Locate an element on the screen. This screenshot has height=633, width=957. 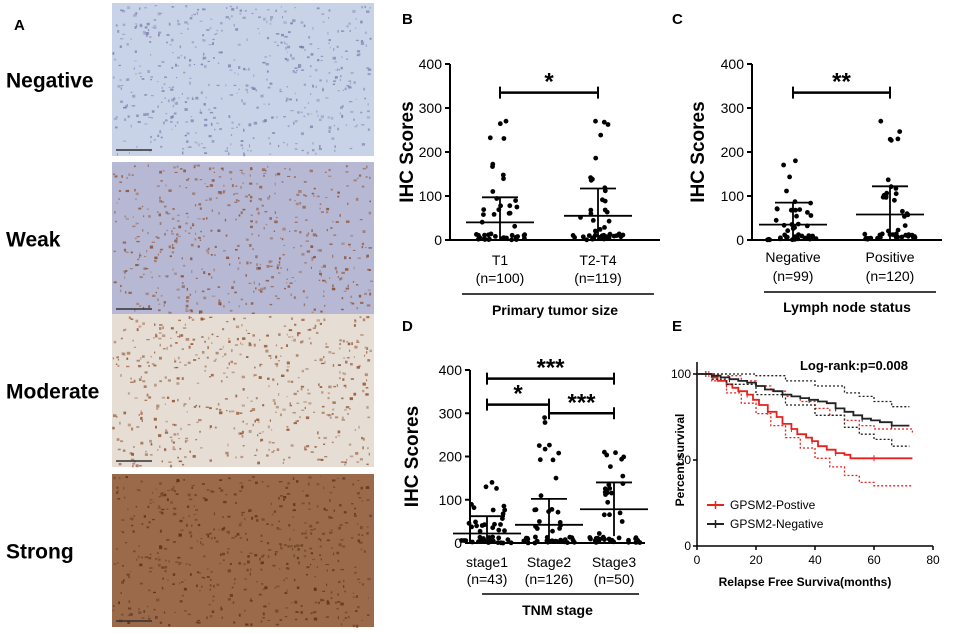
survival-line is located at coordinates (805, 416).